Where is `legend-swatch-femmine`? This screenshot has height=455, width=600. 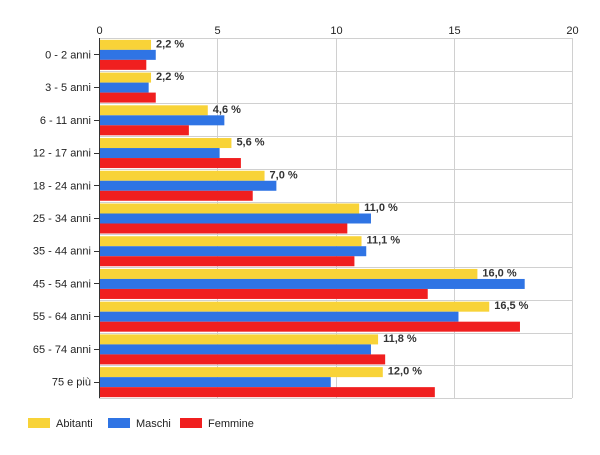 legend-swatch-femmine is located at coordinates (191, 423).